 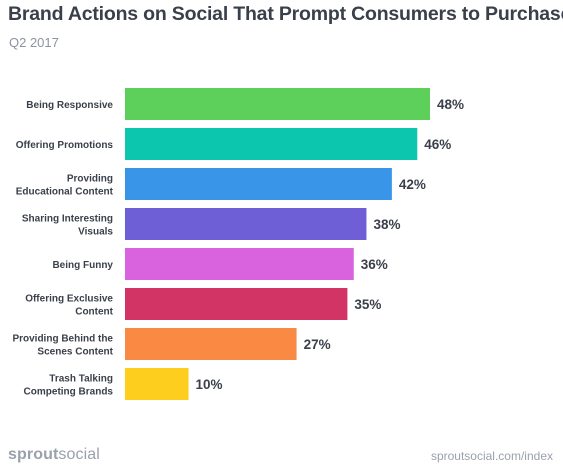 What do you see at coordinates (33, 454) in the screenshot?
I see `logo-bold-text: sprout` at bounding box center [33, 454].